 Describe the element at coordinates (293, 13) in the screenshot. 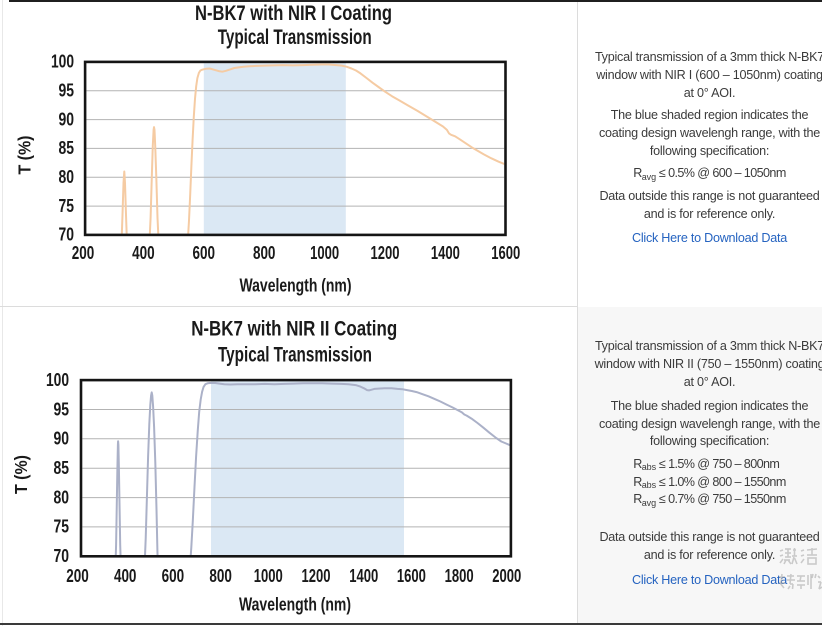

I see `svg-text: N-BK7 with NIR I Coating` at that location.